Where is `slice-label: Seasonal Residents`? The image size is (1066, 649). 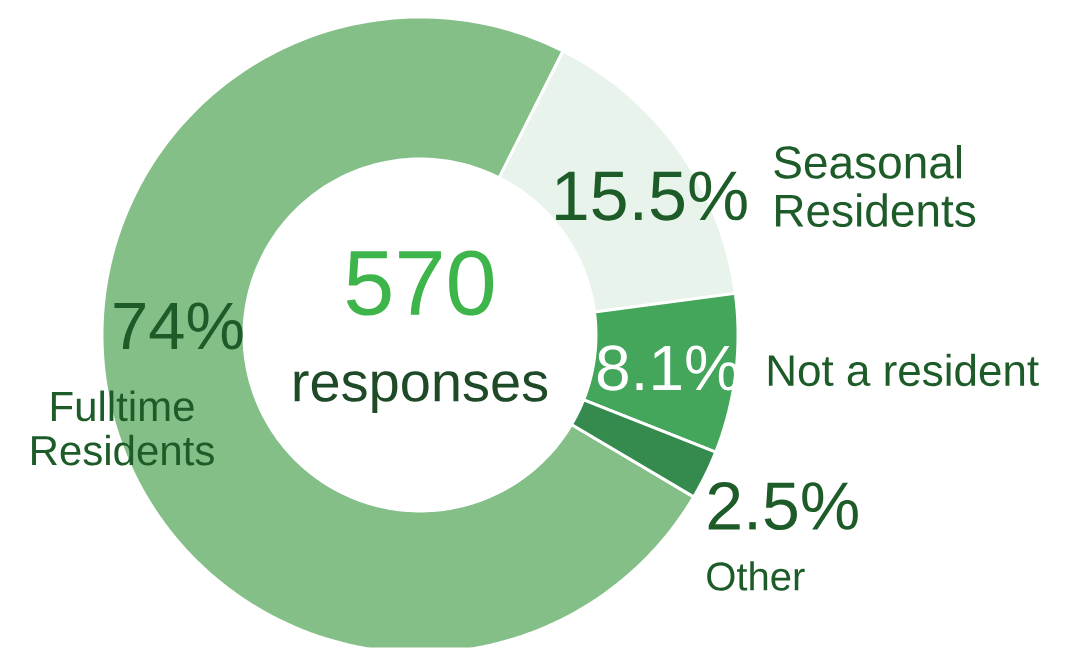 slice-label: Seasonal Residents is located at coordinates (875, 186).